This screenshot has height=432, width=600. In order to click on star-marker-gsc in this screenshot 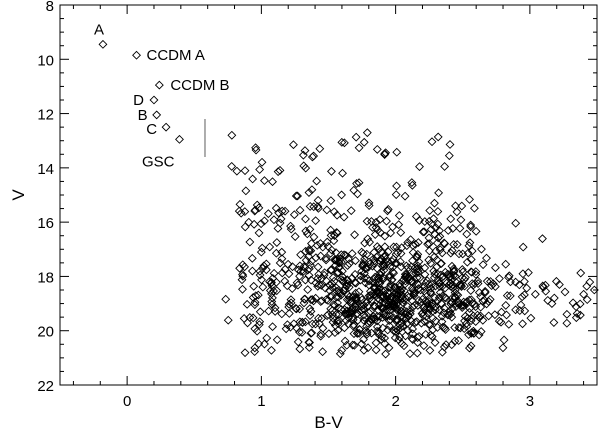, I will do `click(179, 139)`.